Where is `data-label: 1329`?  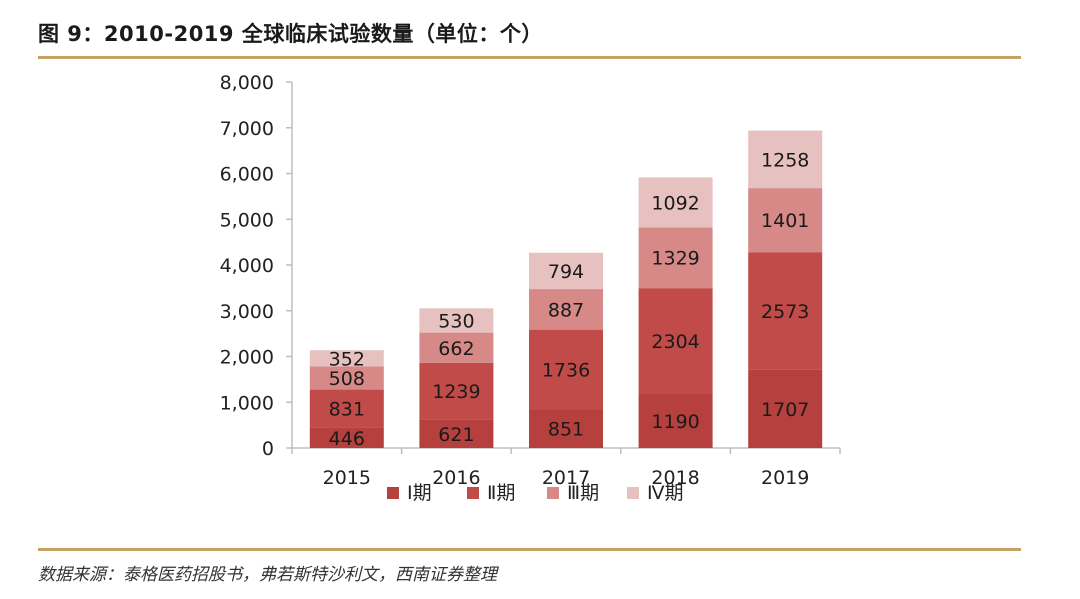
data-label: 1329 is located at coordinates (675, 259).